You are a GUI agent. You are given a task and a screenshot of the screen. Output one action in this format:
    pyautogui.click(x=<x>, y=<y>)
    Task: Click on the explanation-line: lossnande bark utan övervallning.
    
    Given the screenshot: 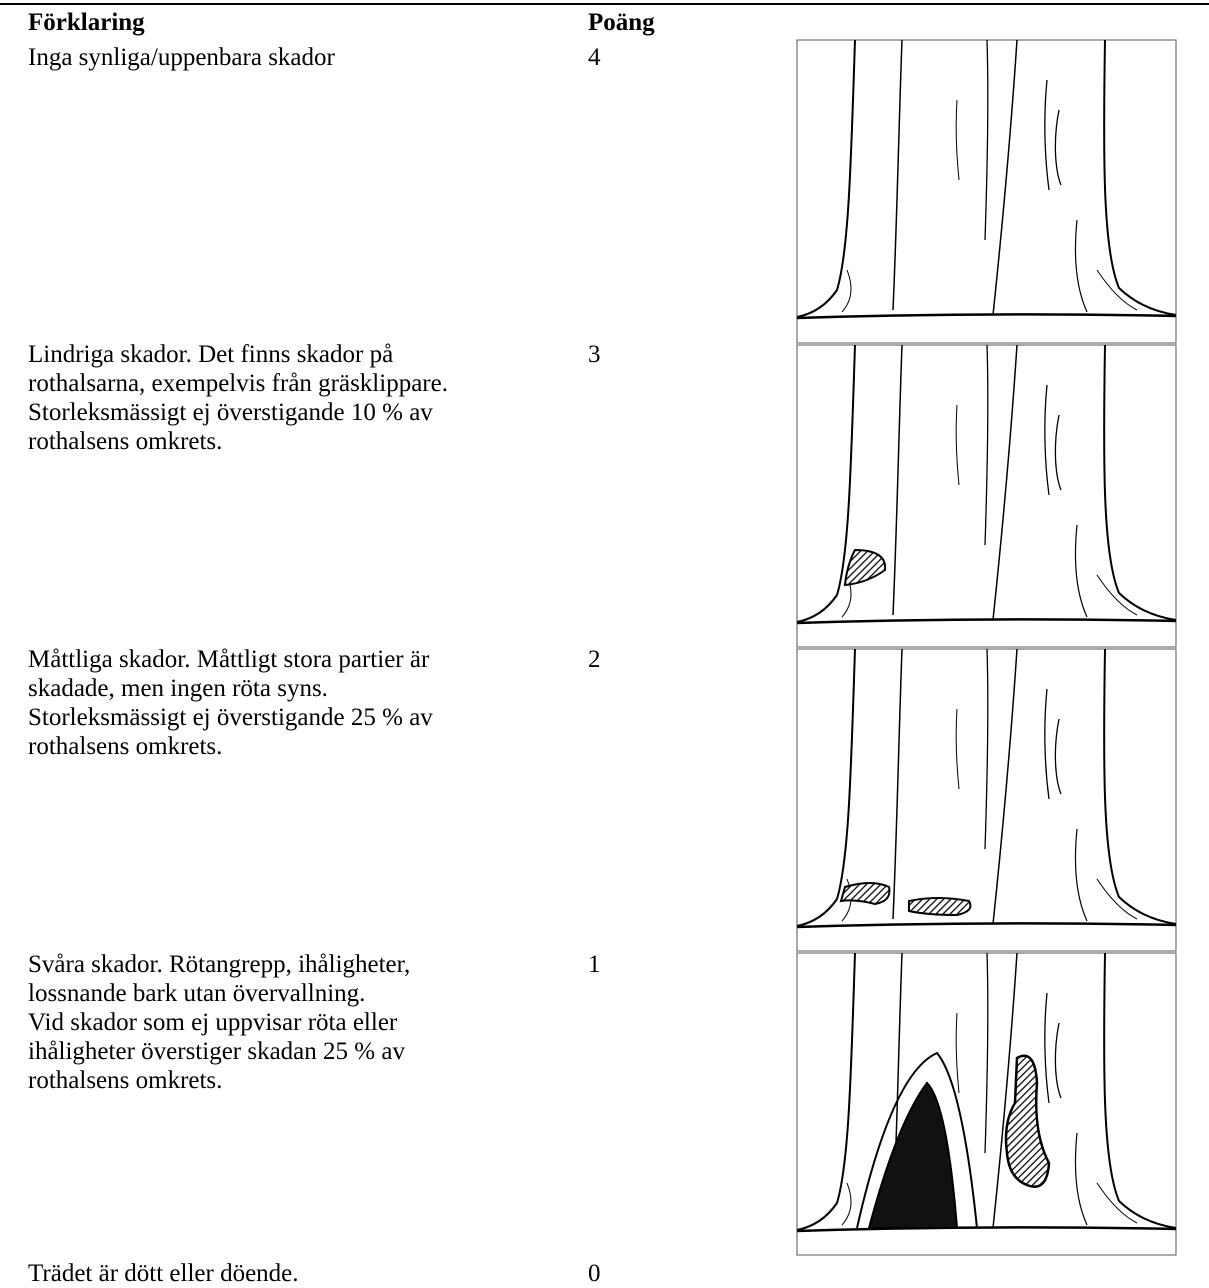 What is the action you would take?
    pyautogui.click(x=197, y=993)
    